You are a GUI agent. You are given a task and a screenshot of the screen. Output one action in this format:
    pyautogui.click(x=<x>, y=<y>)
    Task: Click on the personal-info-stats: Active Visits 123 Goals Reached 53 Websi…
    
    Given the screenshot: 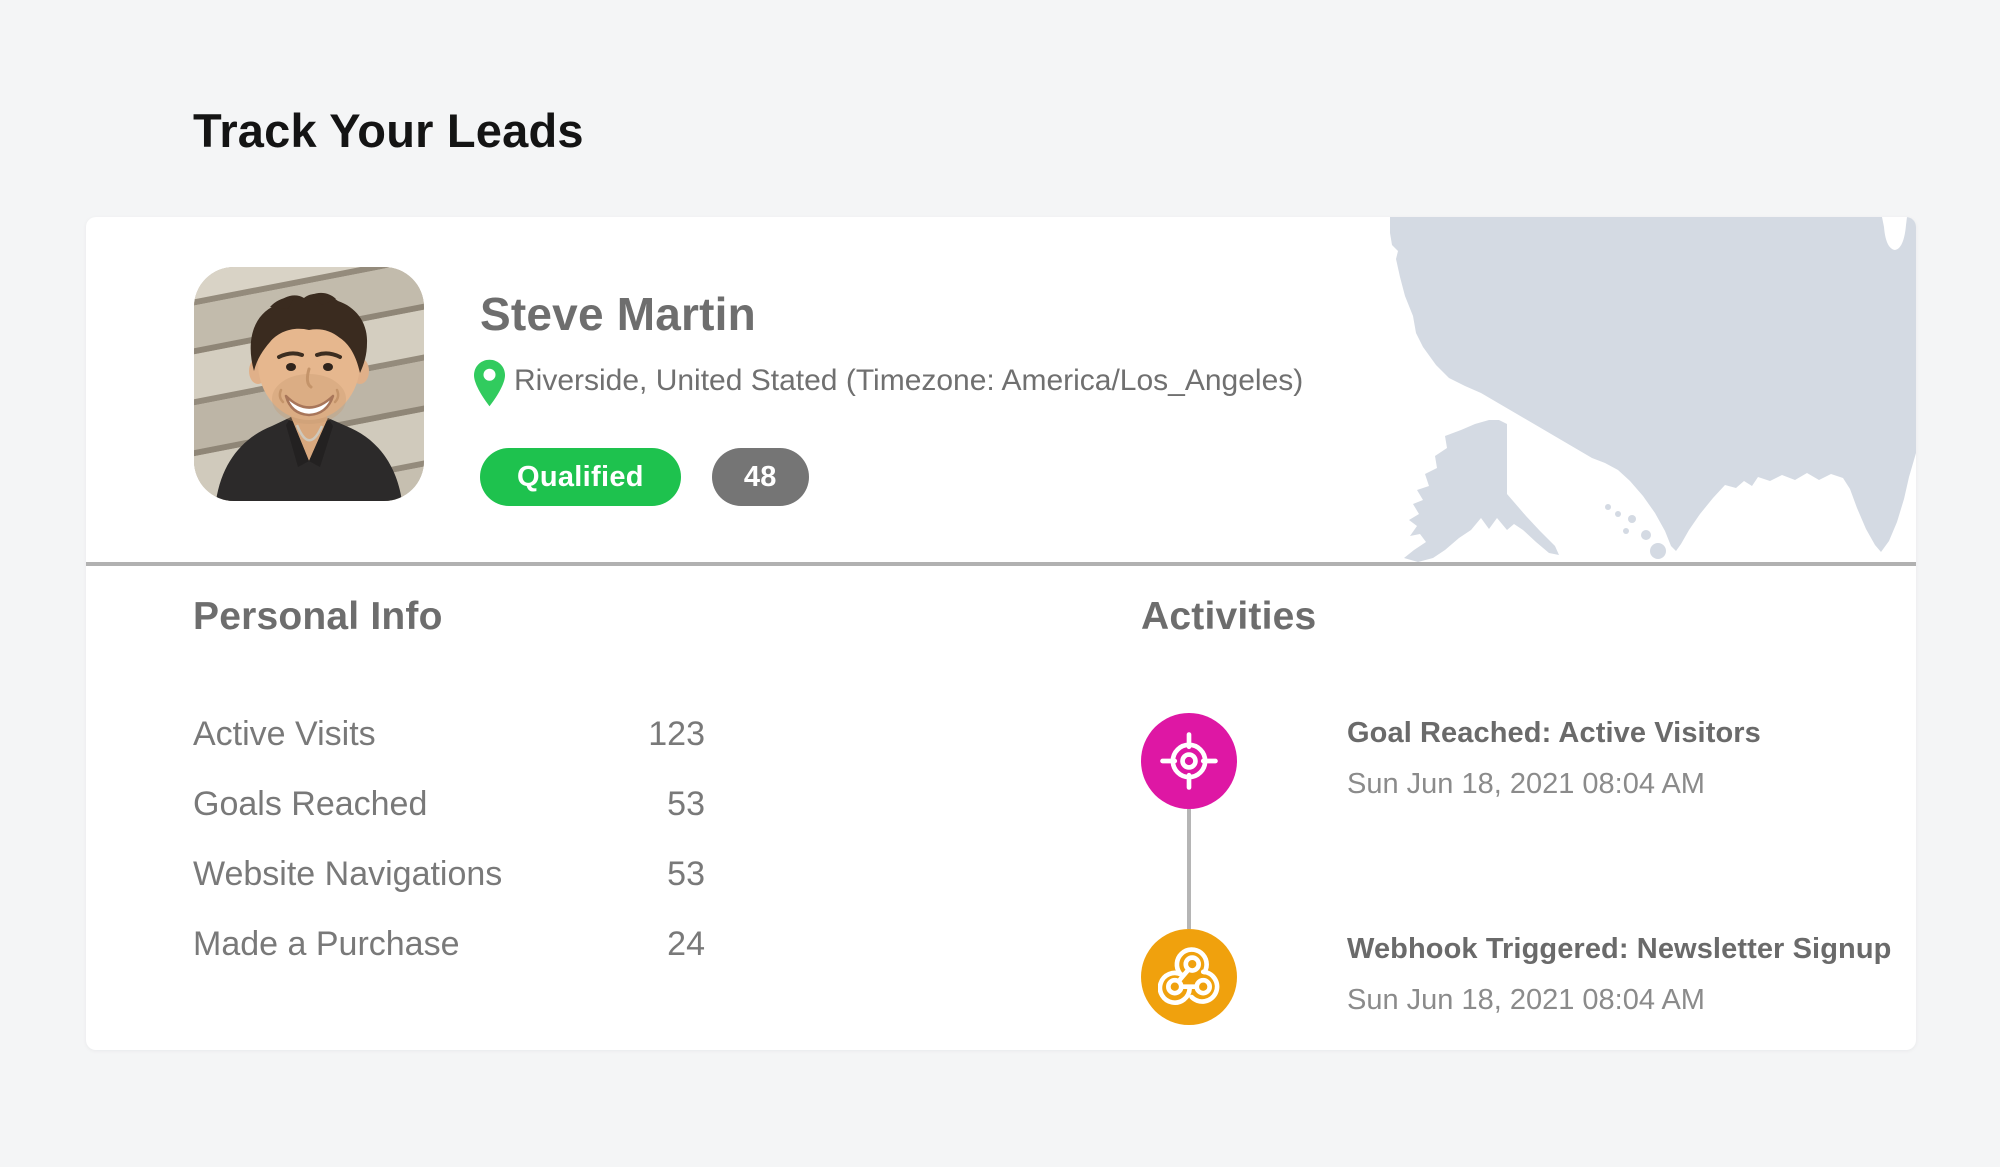 What is the action you would take?
    pyautogui.click(x=449, y=855)
    